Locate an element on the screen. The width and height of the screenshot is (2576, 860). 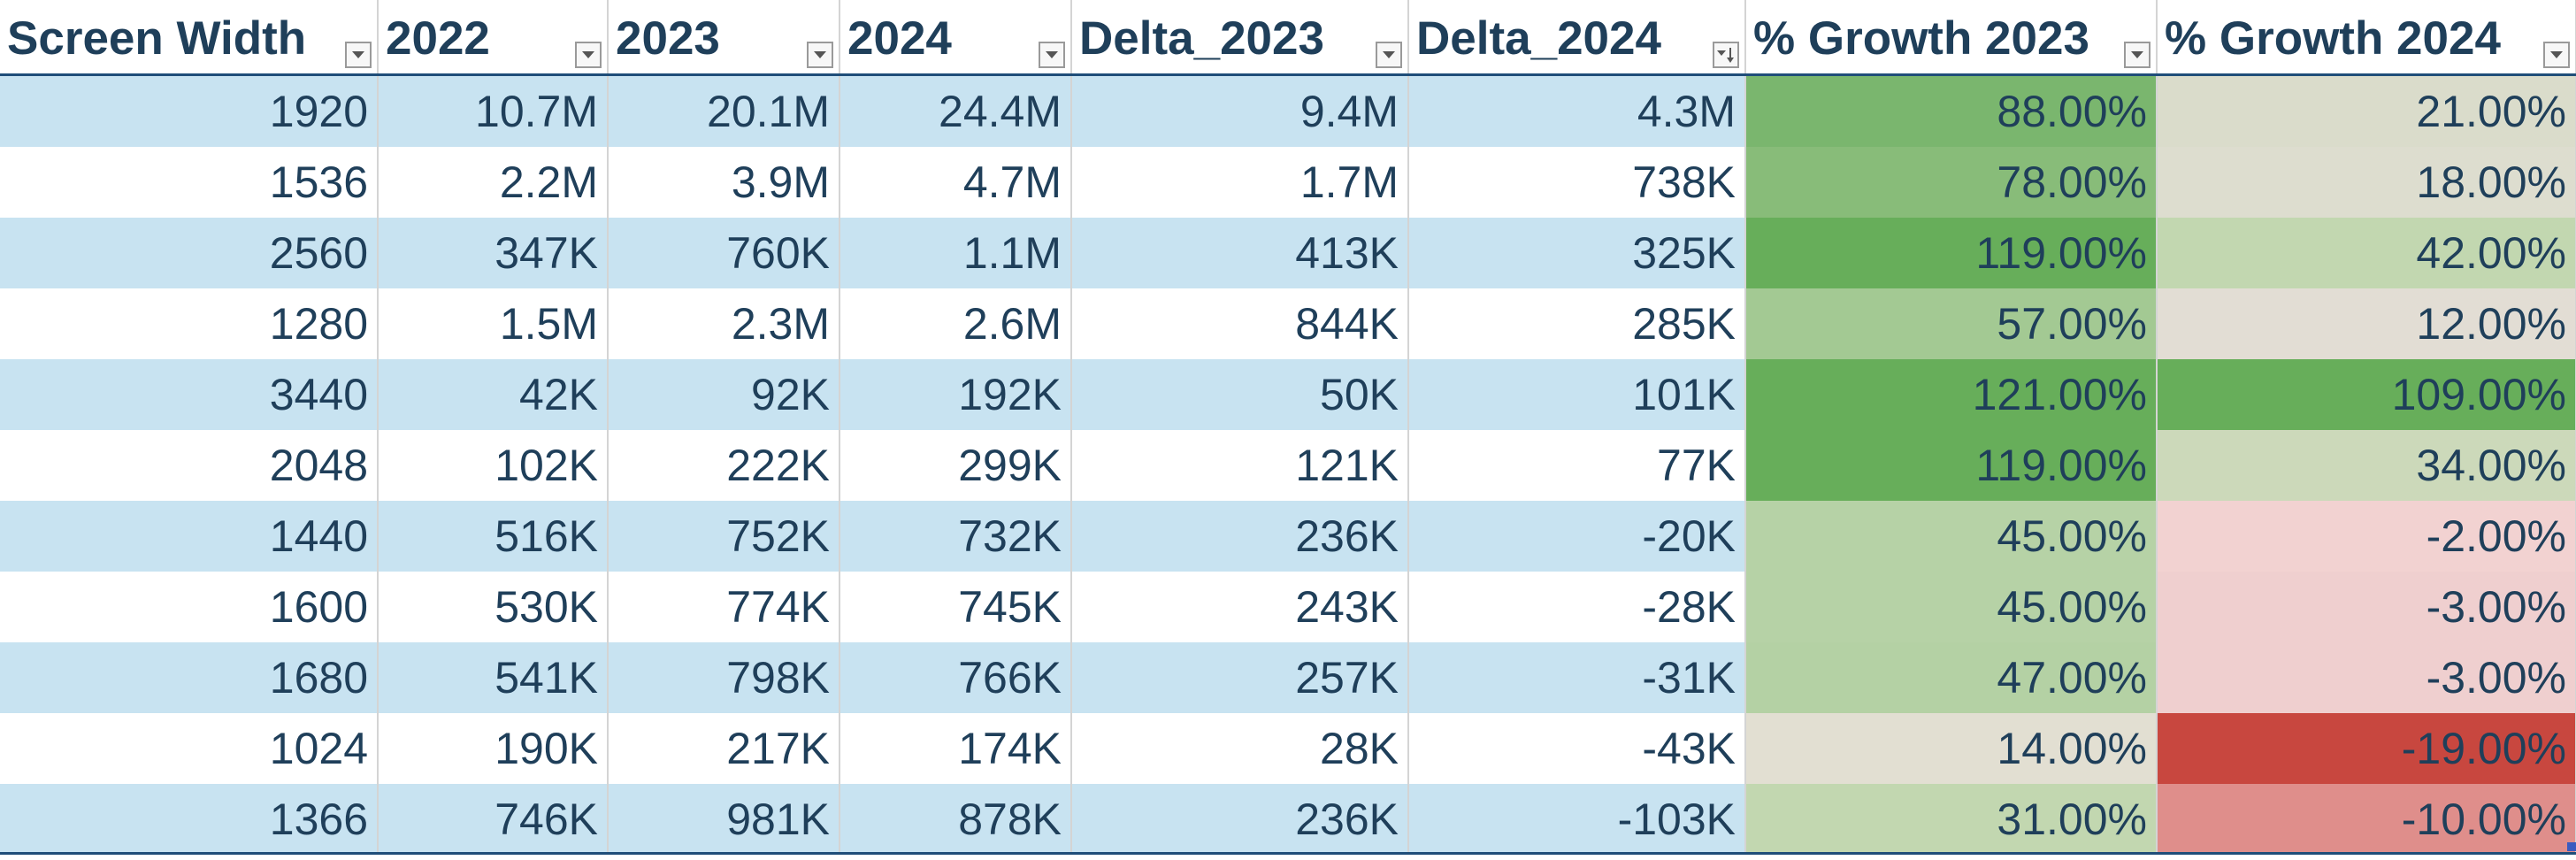
cell-delta-2023: 28K is located at coordinates (1240, 749).